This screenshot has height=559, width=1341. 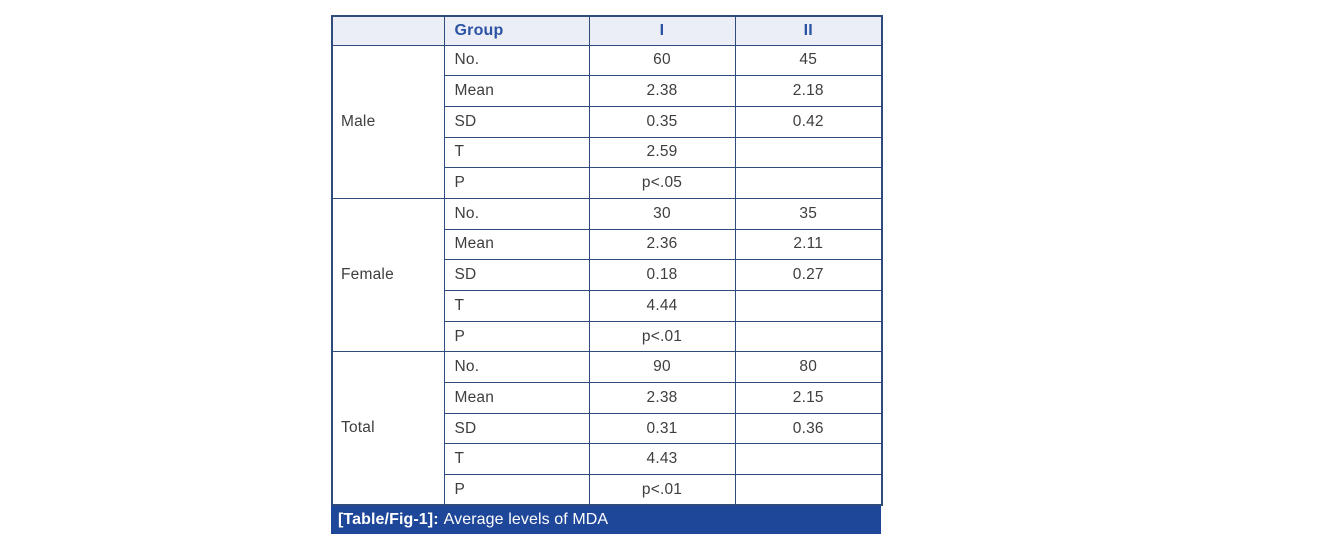 What do you see at coordinates (388, 30) in the screenshot?
I see `header-empty-cell` at bounding box center [388, 30].